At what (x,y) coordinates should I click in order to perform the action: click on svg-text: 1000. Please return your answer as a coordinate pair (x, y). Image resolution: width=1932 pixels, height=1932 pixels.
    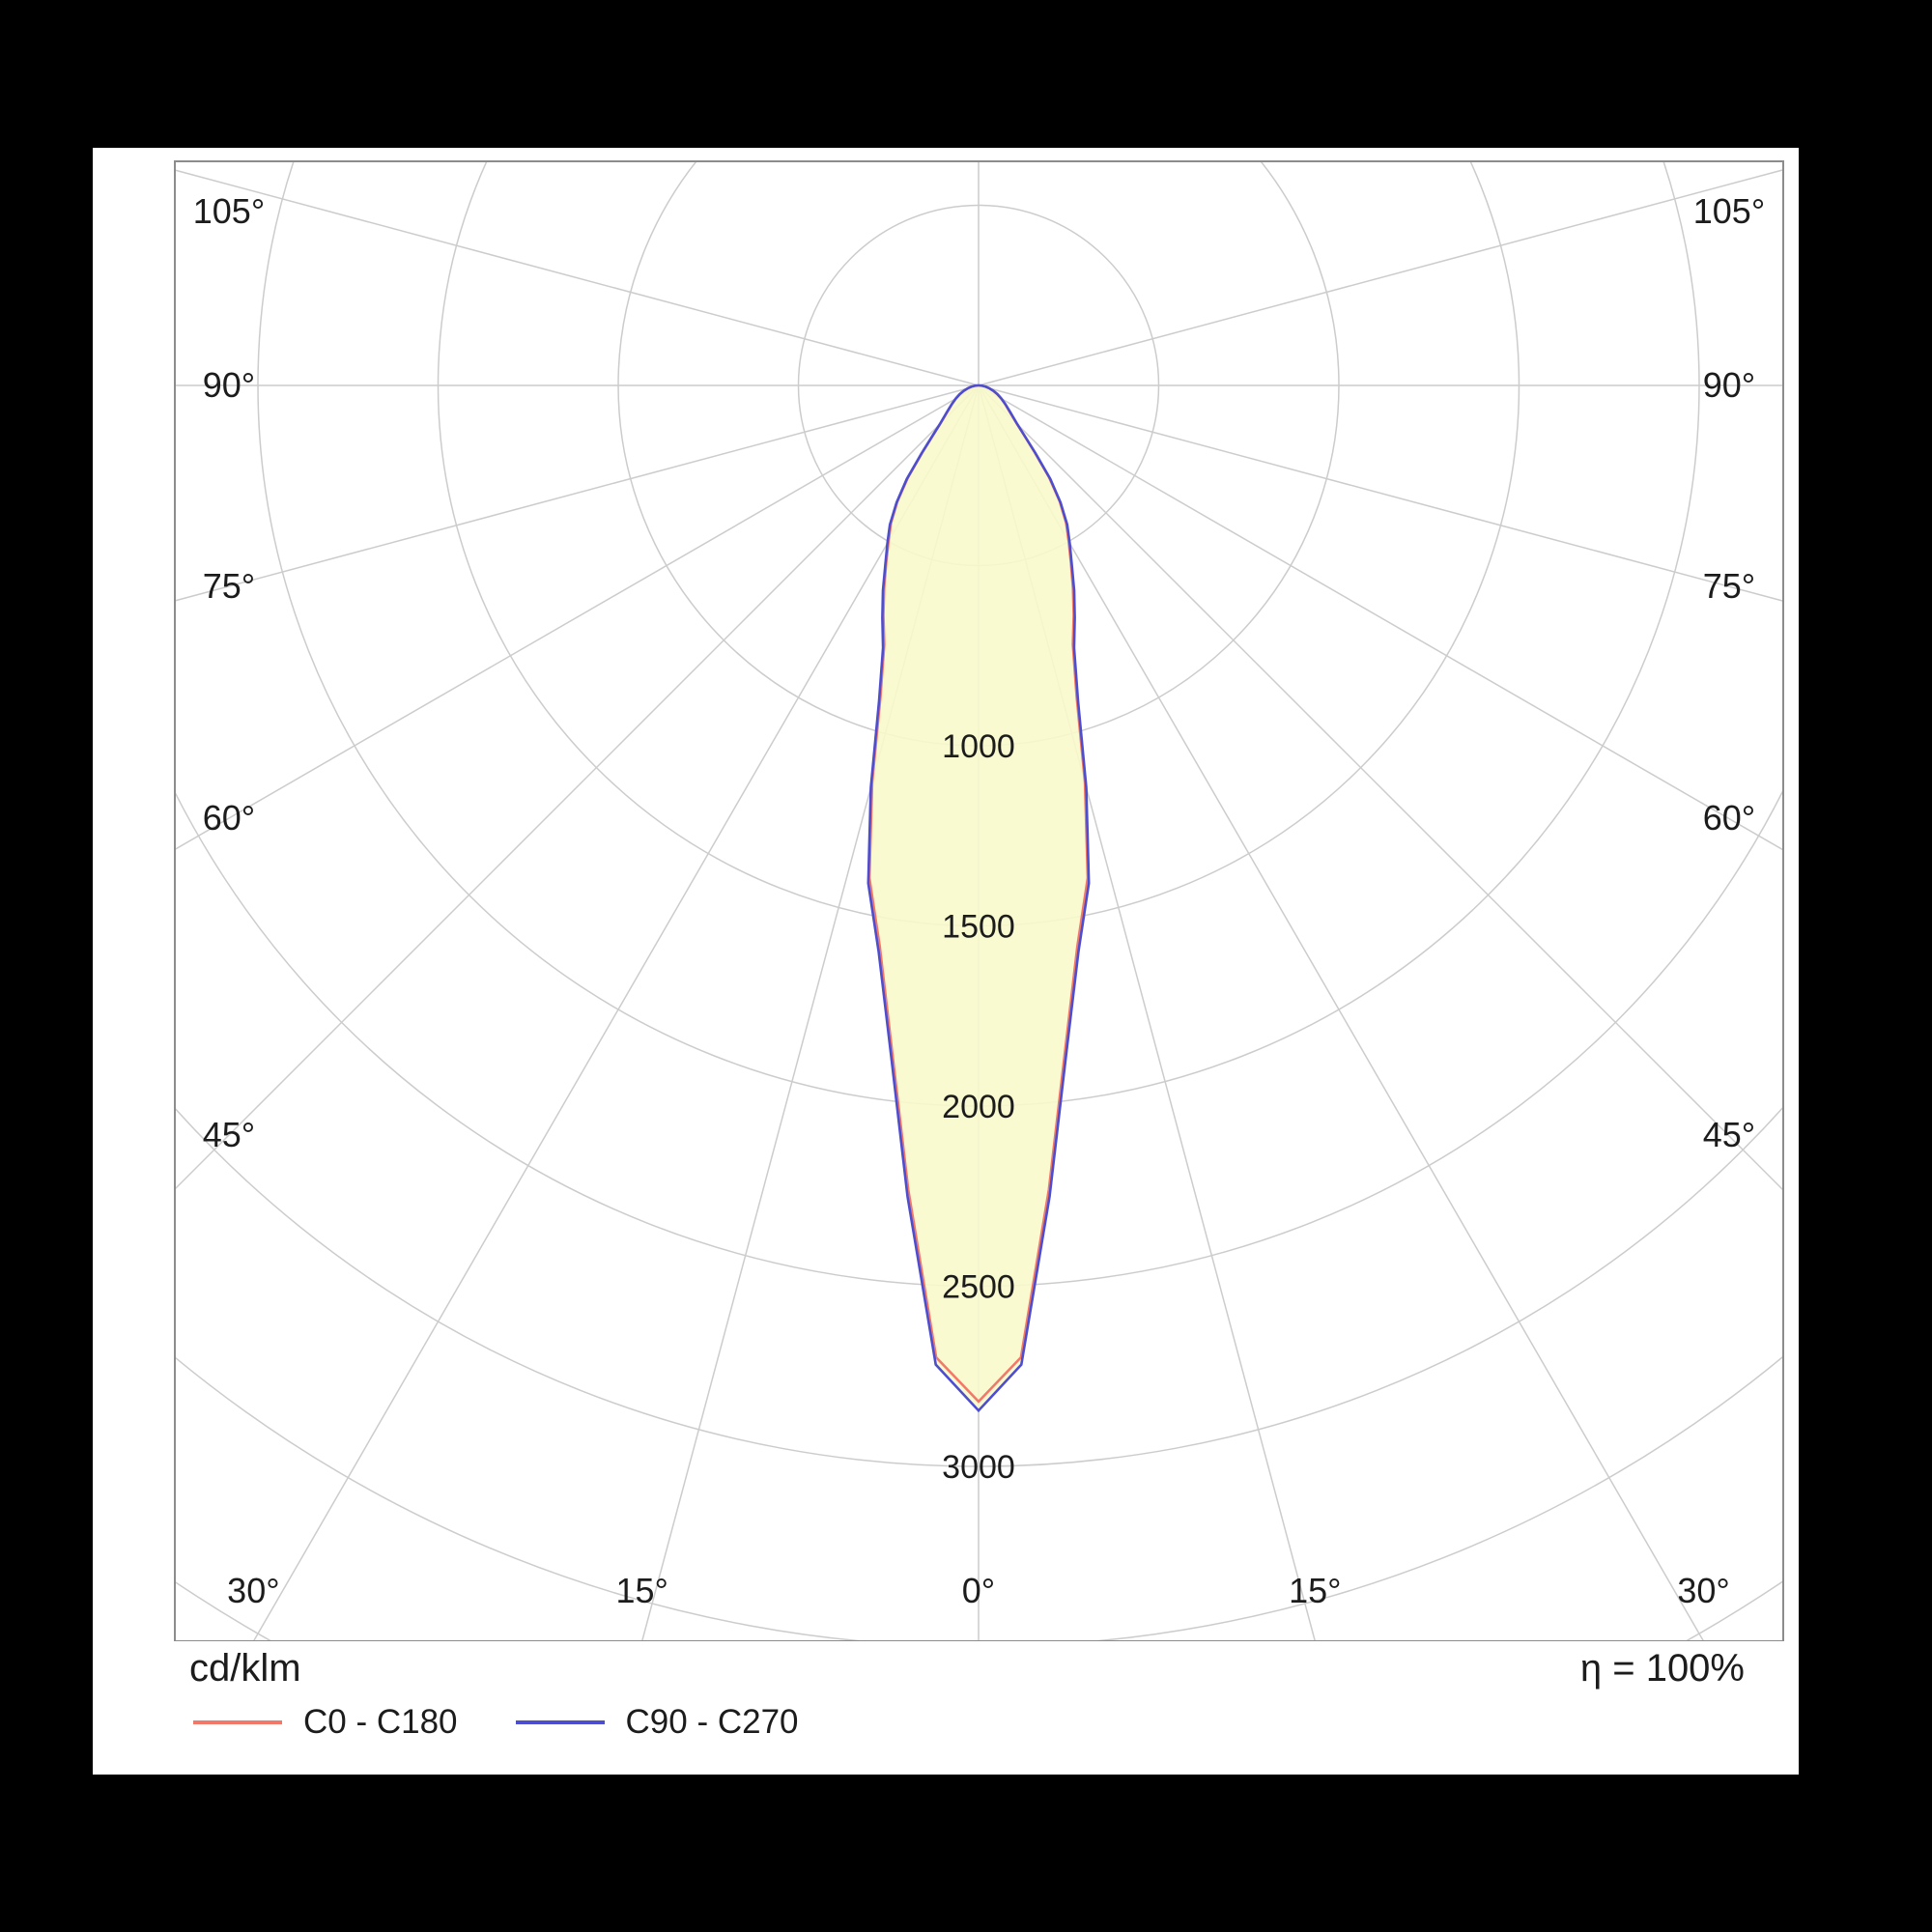
    Looking at the image, I should click on (978, 746).